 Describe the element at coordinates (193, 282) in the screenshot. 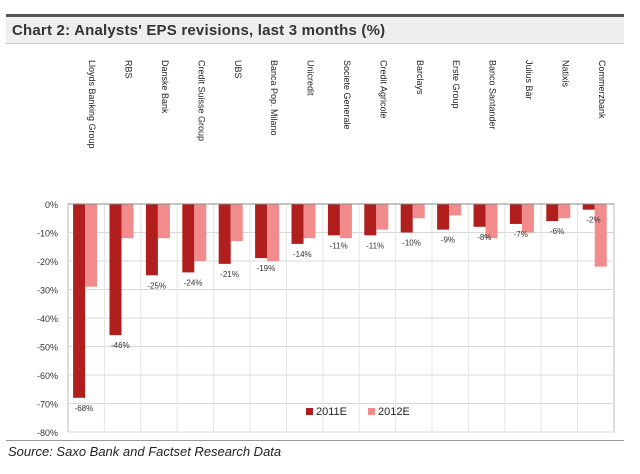

I see `data-label: -24%` at that location.